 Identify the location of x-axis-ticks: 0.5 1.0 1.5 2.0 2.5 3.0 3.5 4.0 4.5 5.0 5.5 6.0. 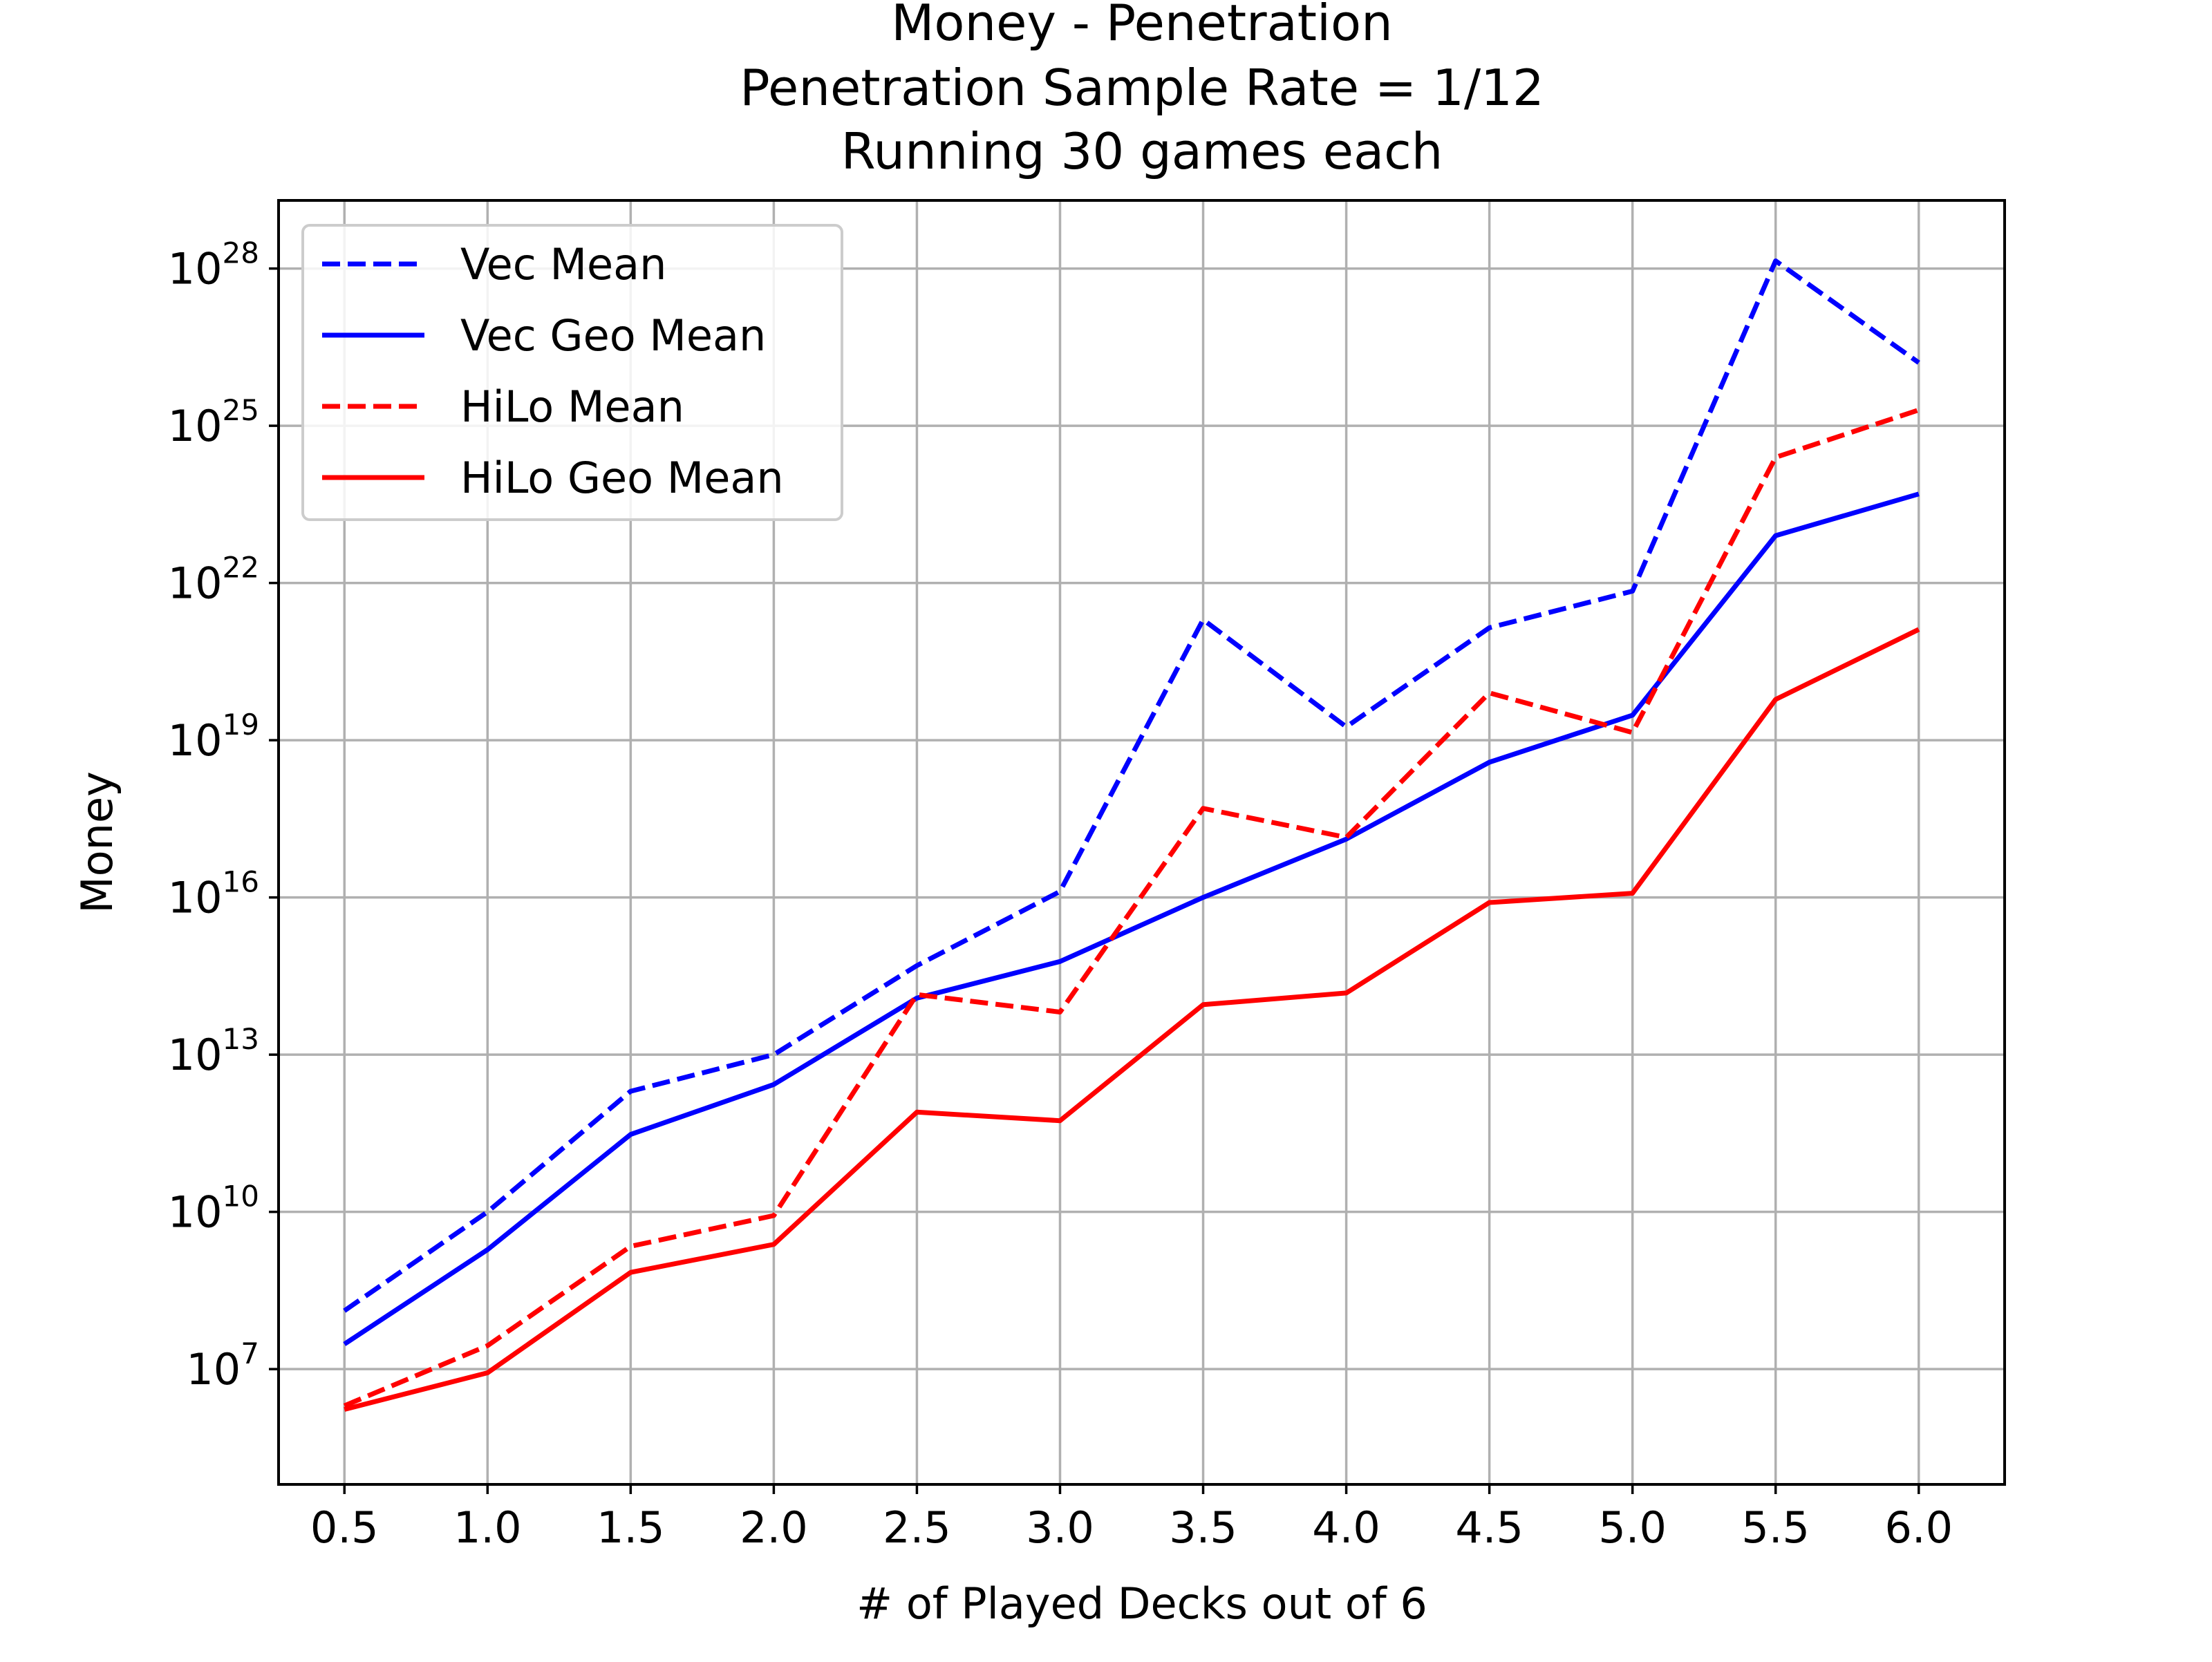
(1131, 1518).